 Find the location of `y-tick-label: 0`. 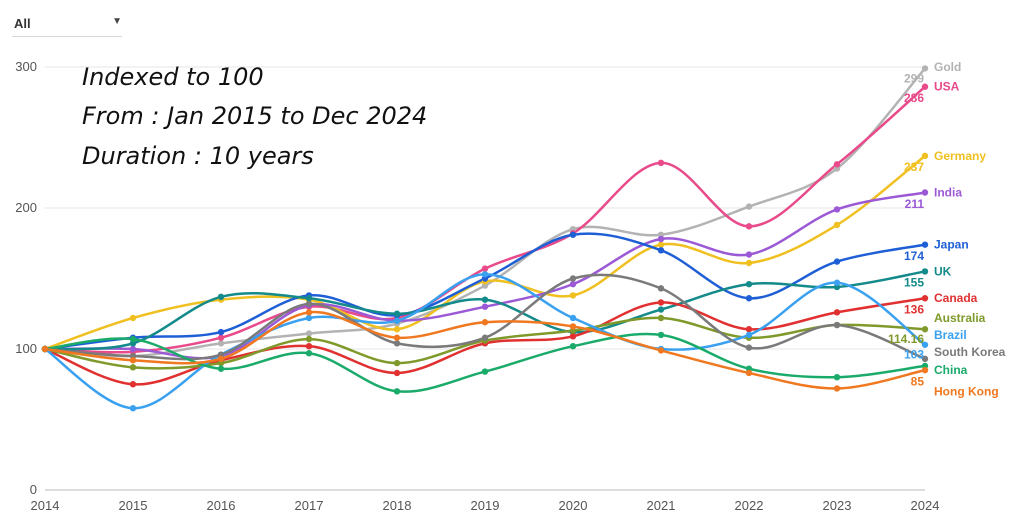

y-tick-label: 0 is located at coordinates (33, 489).